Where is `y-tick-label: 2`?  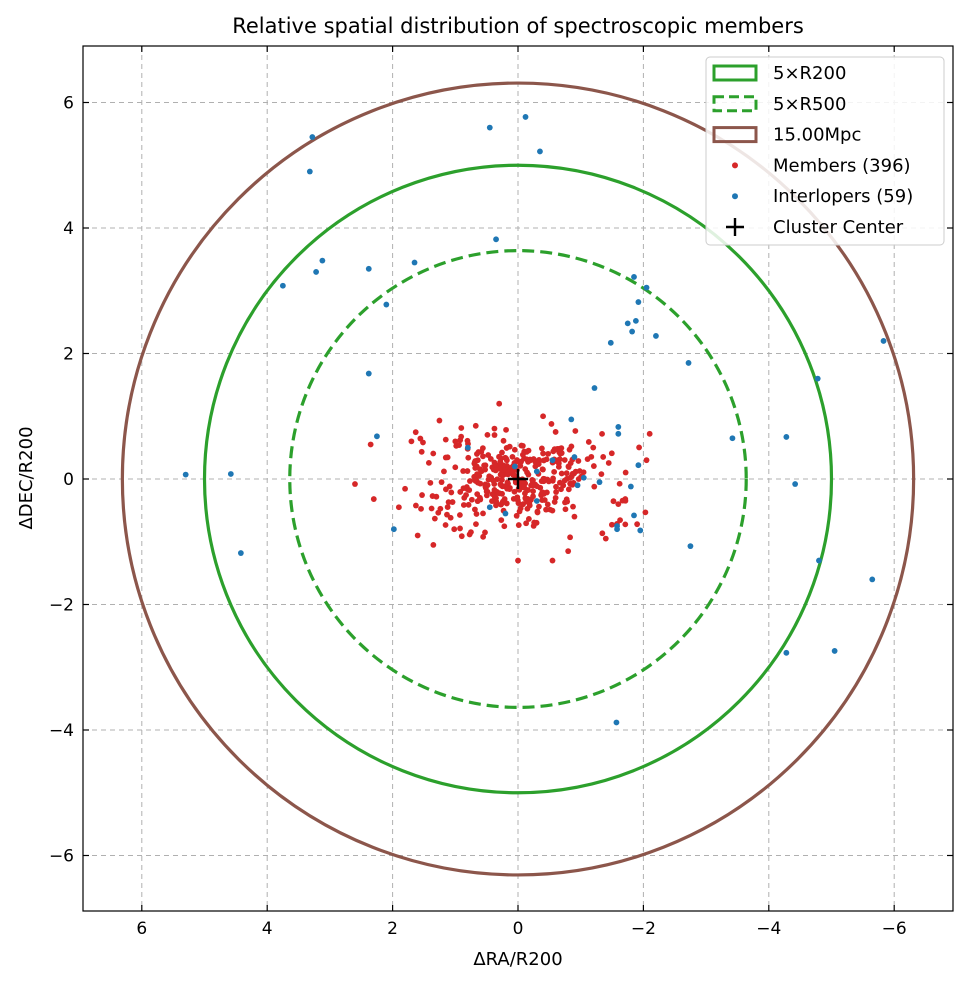
y-tick-label: 2 is located at coordinates (68, 355).